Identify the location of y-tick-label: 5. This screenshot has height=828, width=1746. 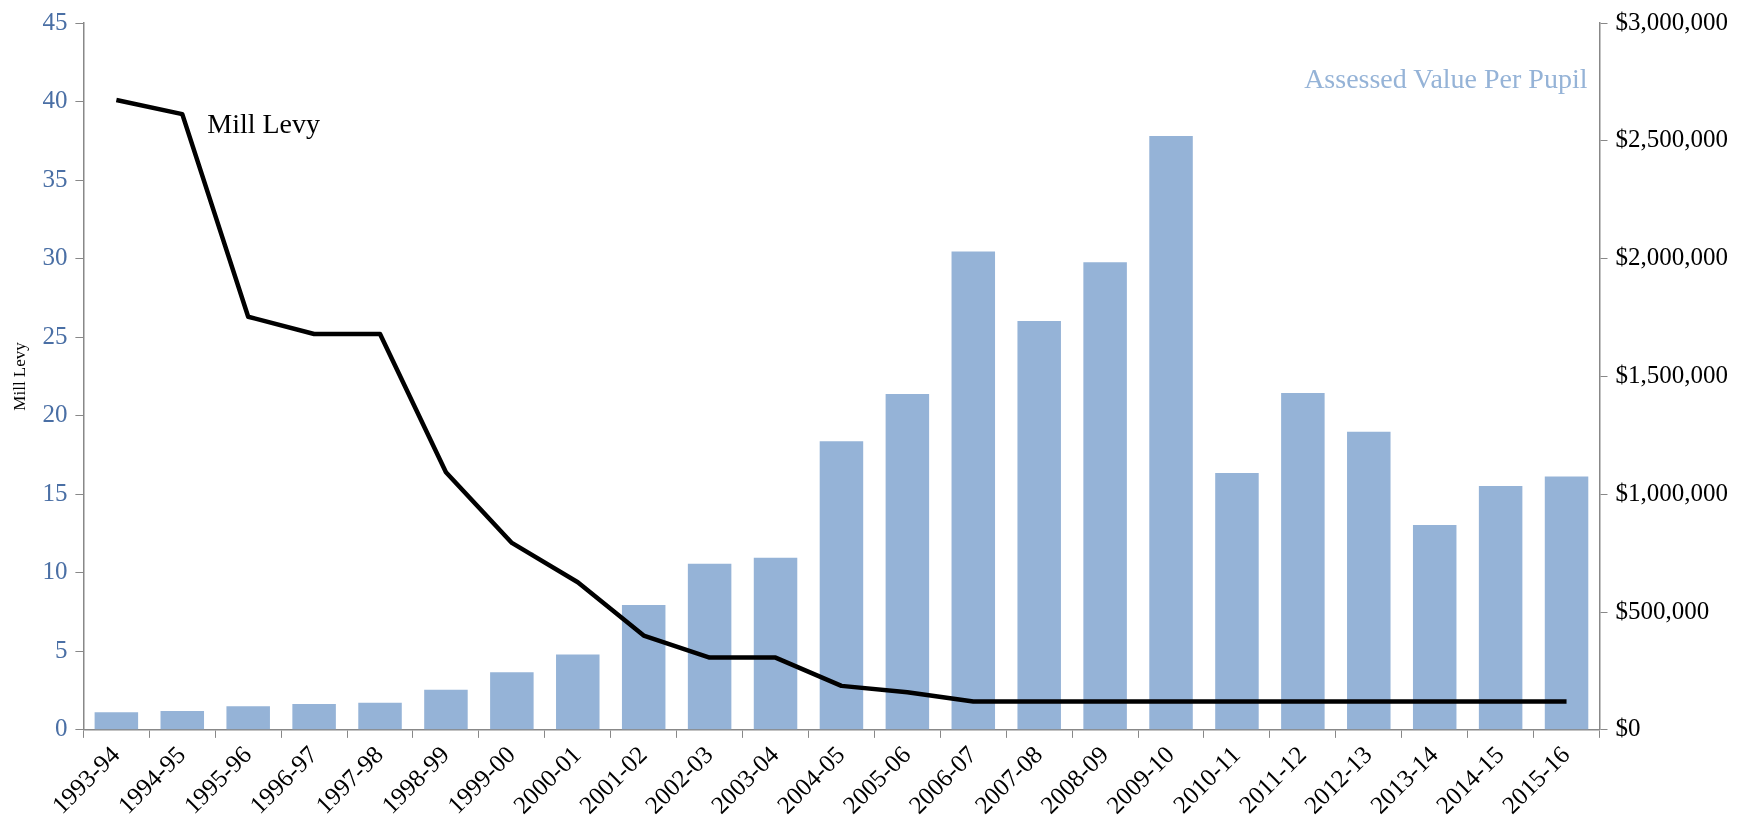
(61, 649).